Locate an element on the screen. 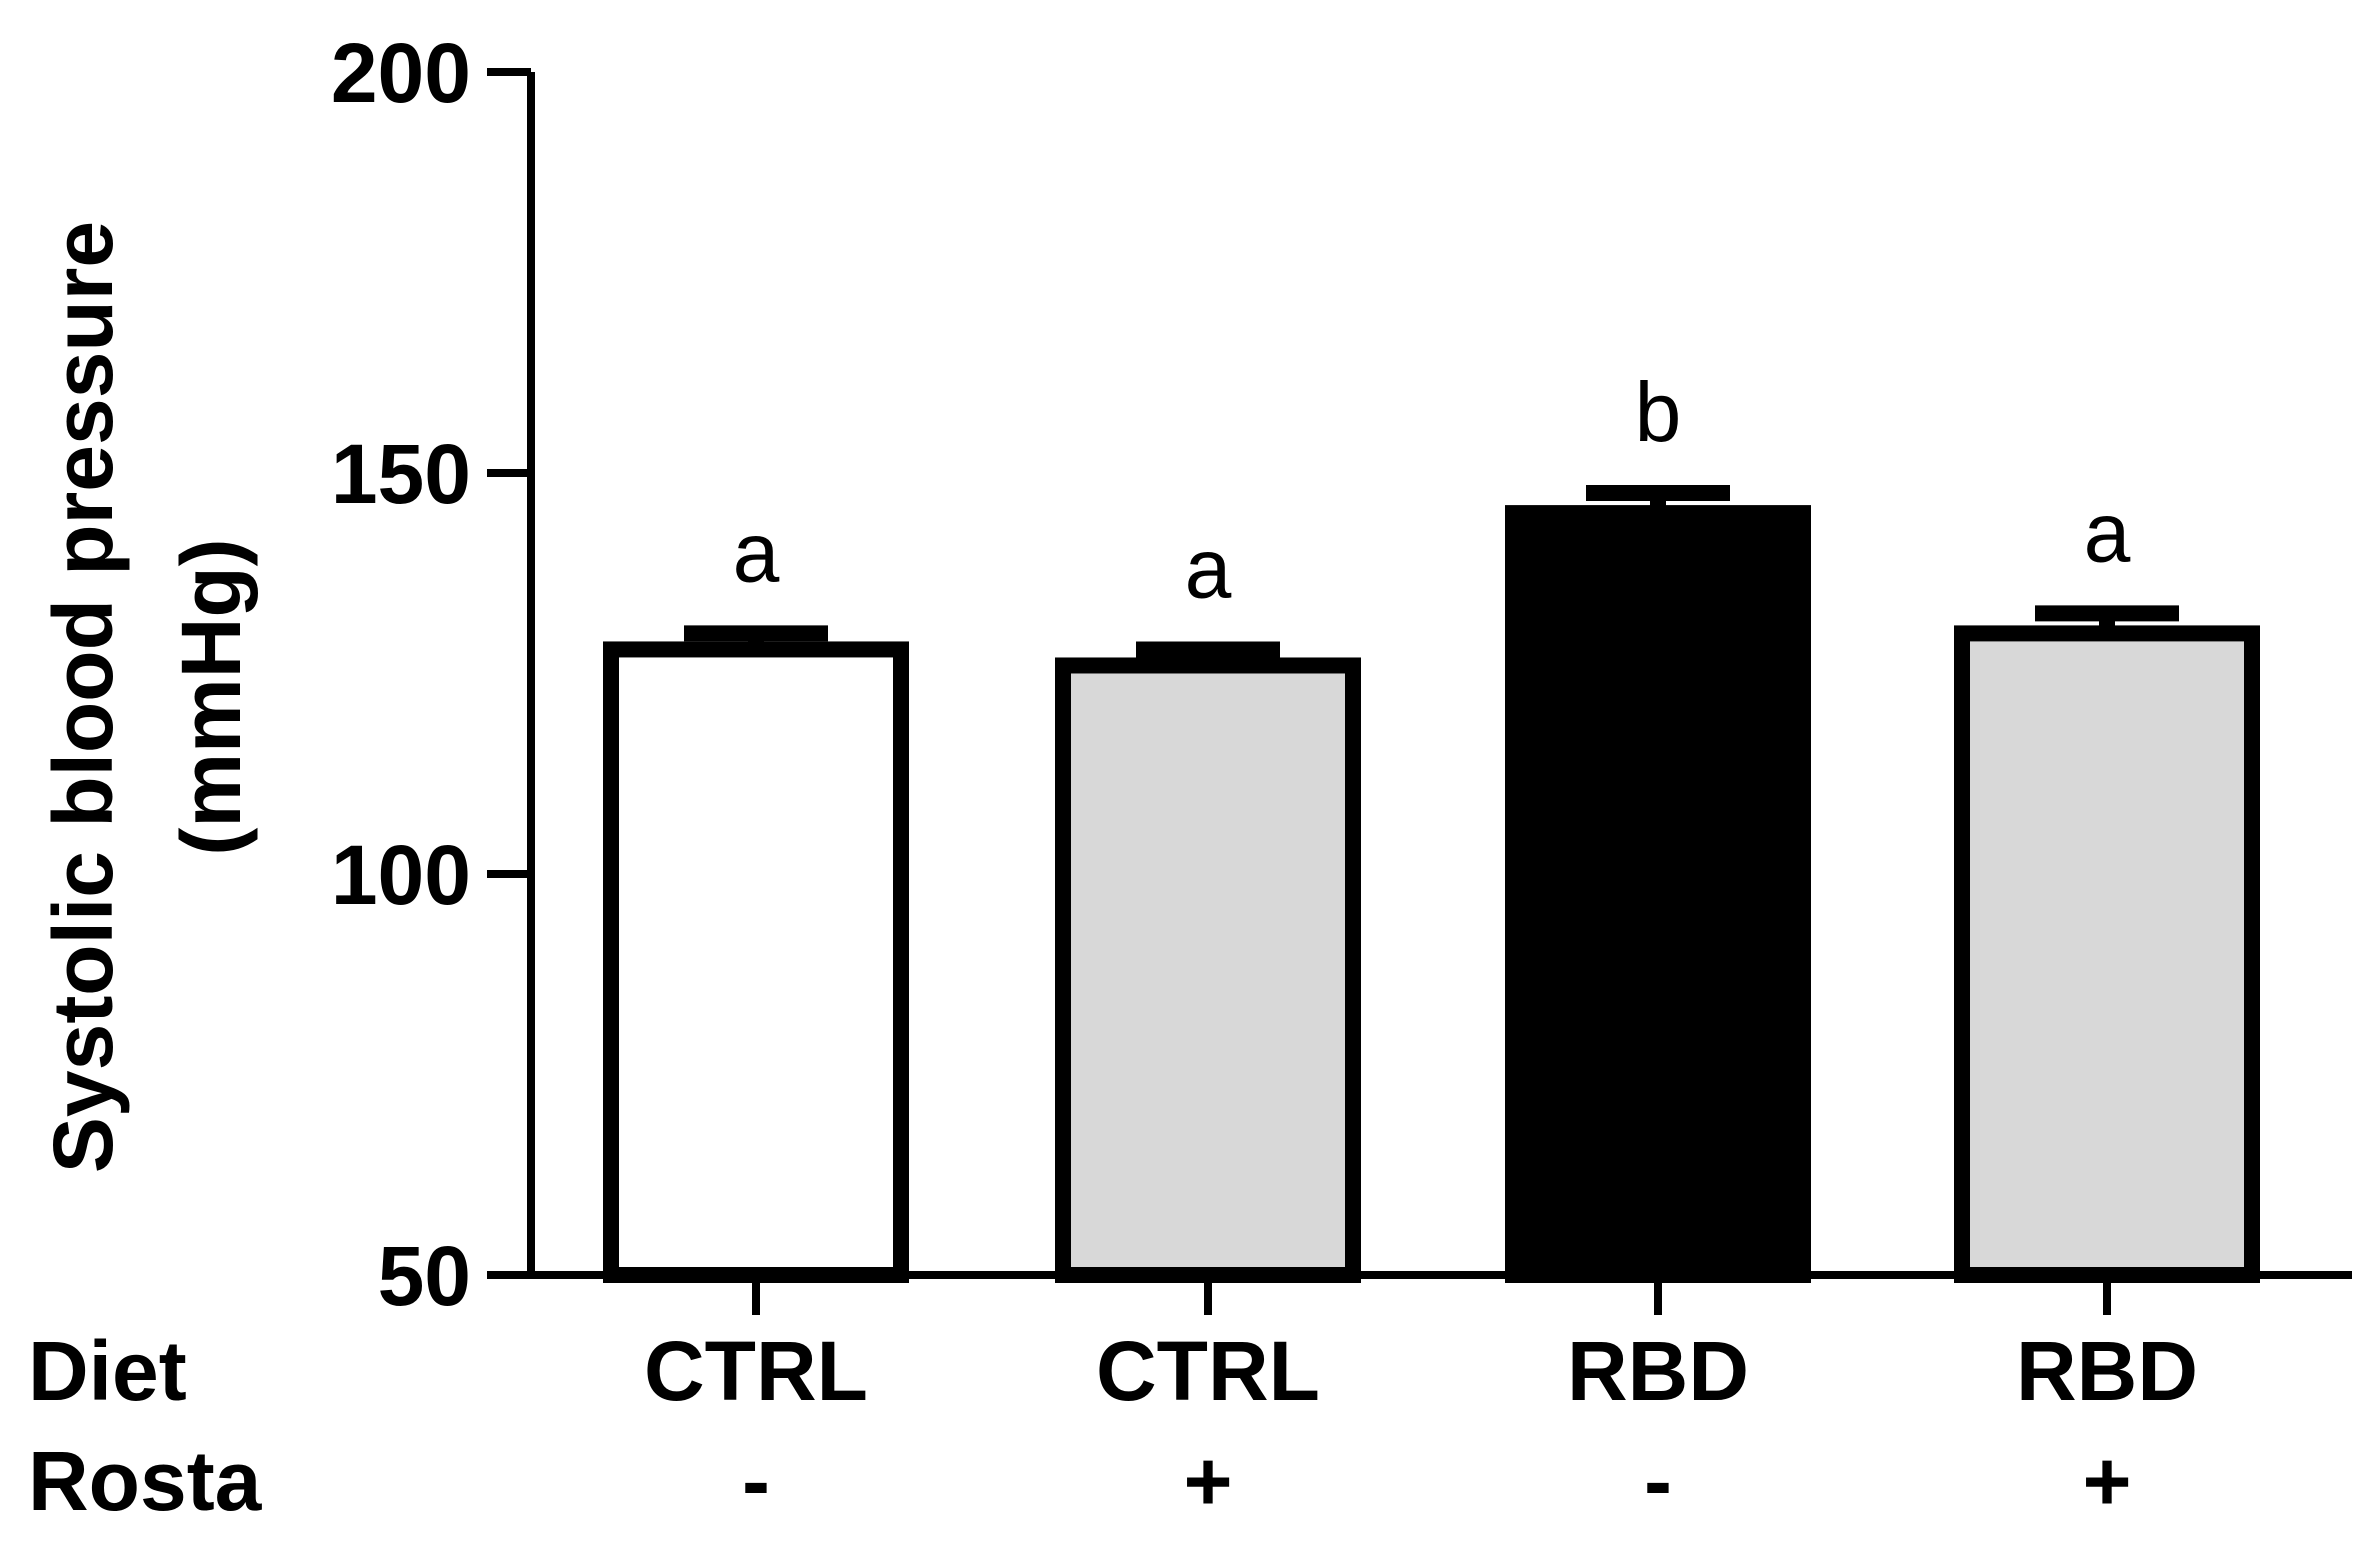 Image resolution: width=2367 pixels, height=1558 pixels. y-tick-label-50: 50 is located at coordinates (424, 1276).